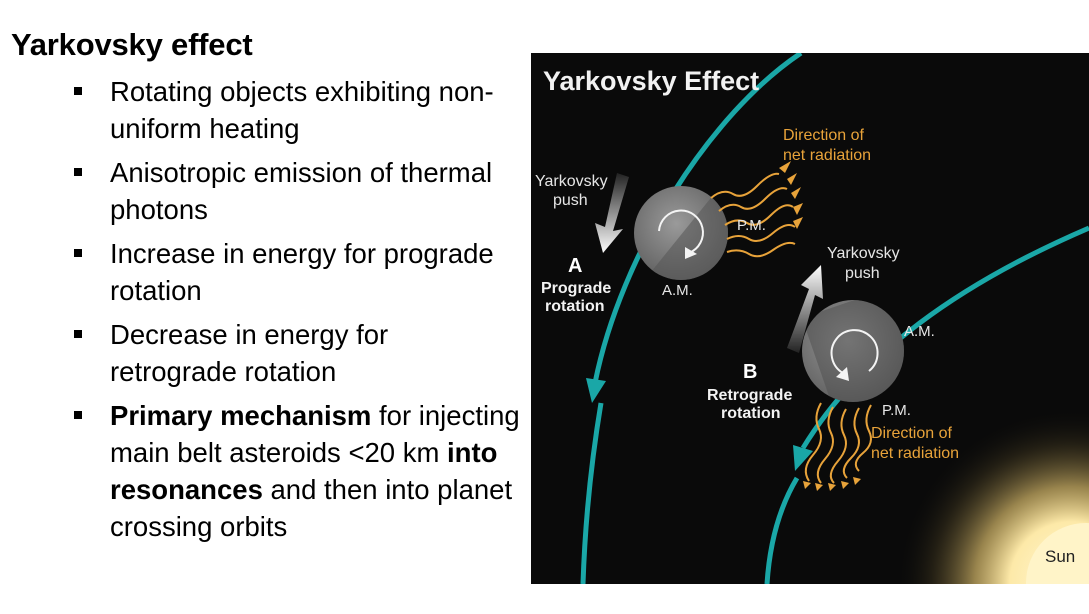 This screenshot has width=1089, height=614. What do you see at coordinates (751, 225) in the screenshot?
I see `pm-label-a: P.M.` at bounding box center [751, 225].